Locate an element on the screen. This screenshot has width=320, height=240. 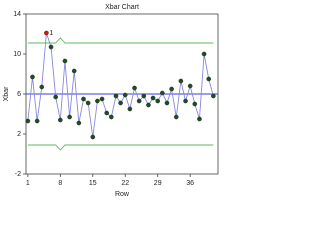
y-tick-label: 14 is located at coordinates (17, 14).